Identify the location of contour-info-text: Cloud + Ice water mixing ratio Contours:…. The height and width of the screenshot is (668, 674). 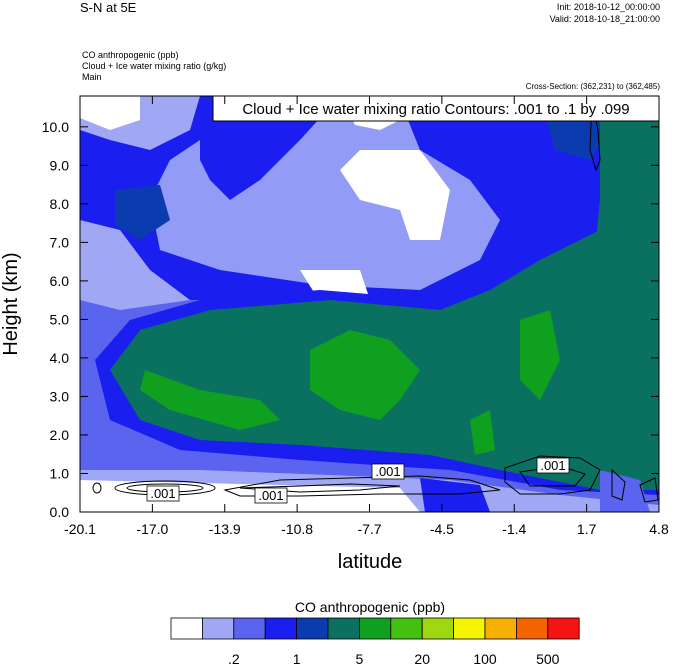
(435, 109).